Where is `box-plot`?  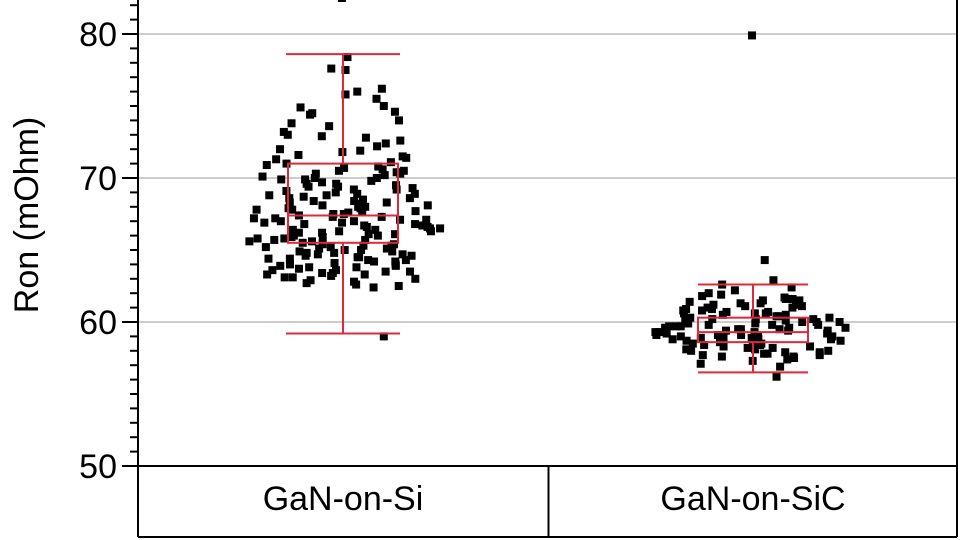
box-plot is located at coordinates (343, 194).